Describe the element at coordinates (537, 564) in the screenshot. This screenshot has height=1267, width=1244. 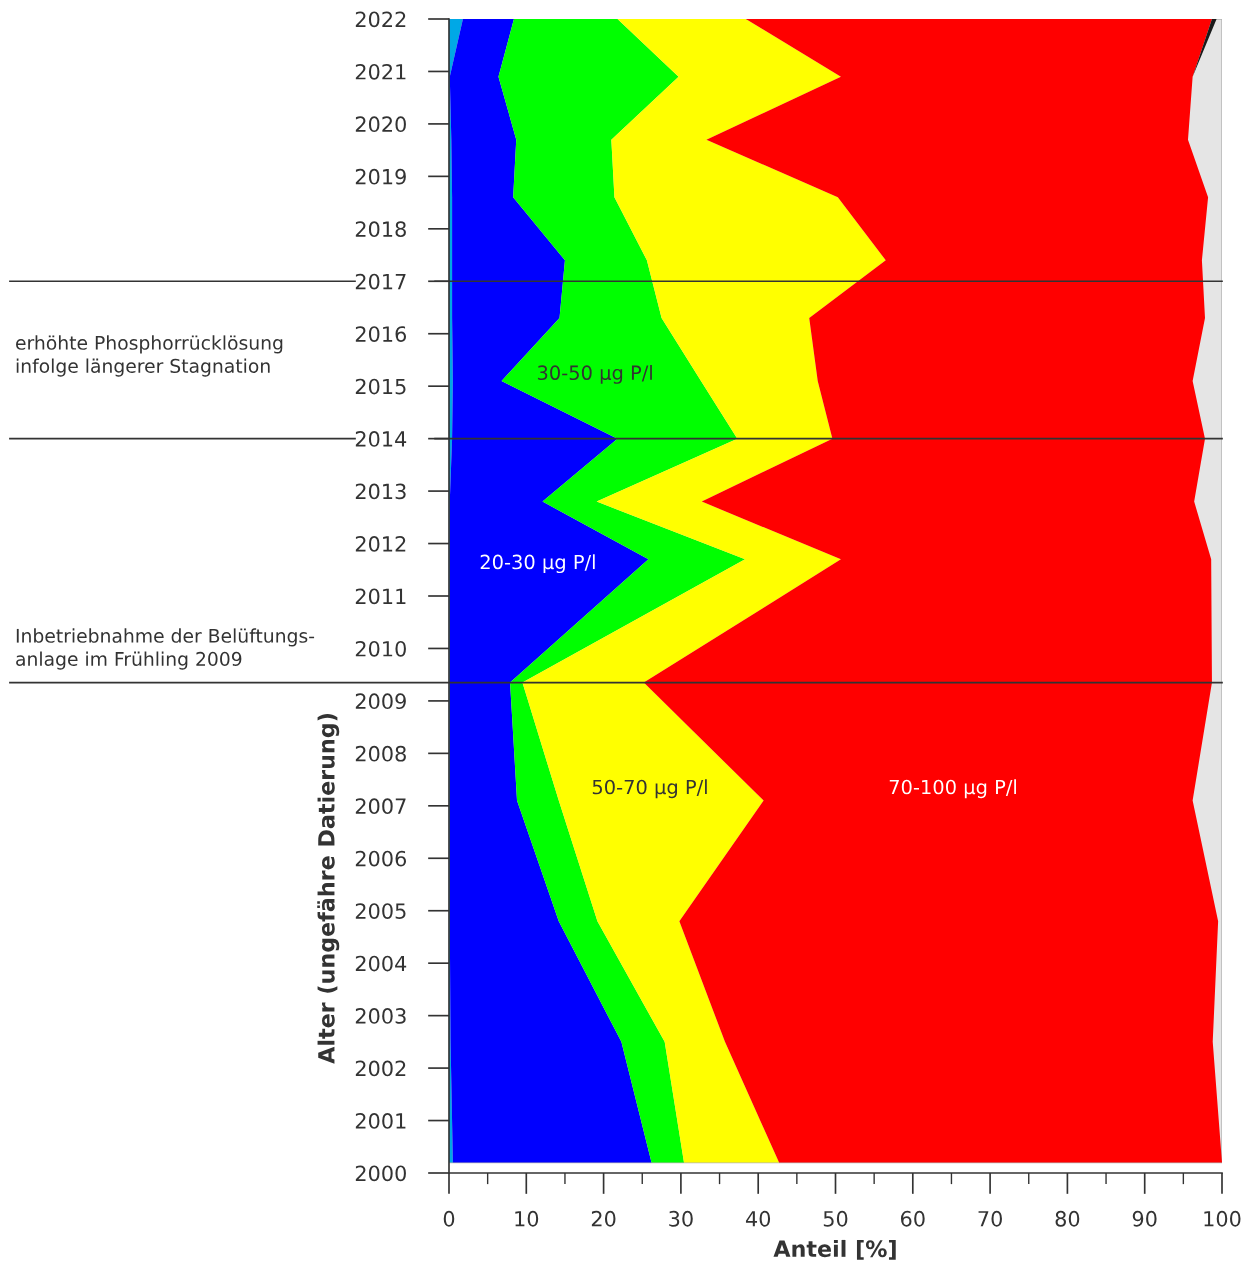
I see `series-label: 20-30 µg P/l` at that location.